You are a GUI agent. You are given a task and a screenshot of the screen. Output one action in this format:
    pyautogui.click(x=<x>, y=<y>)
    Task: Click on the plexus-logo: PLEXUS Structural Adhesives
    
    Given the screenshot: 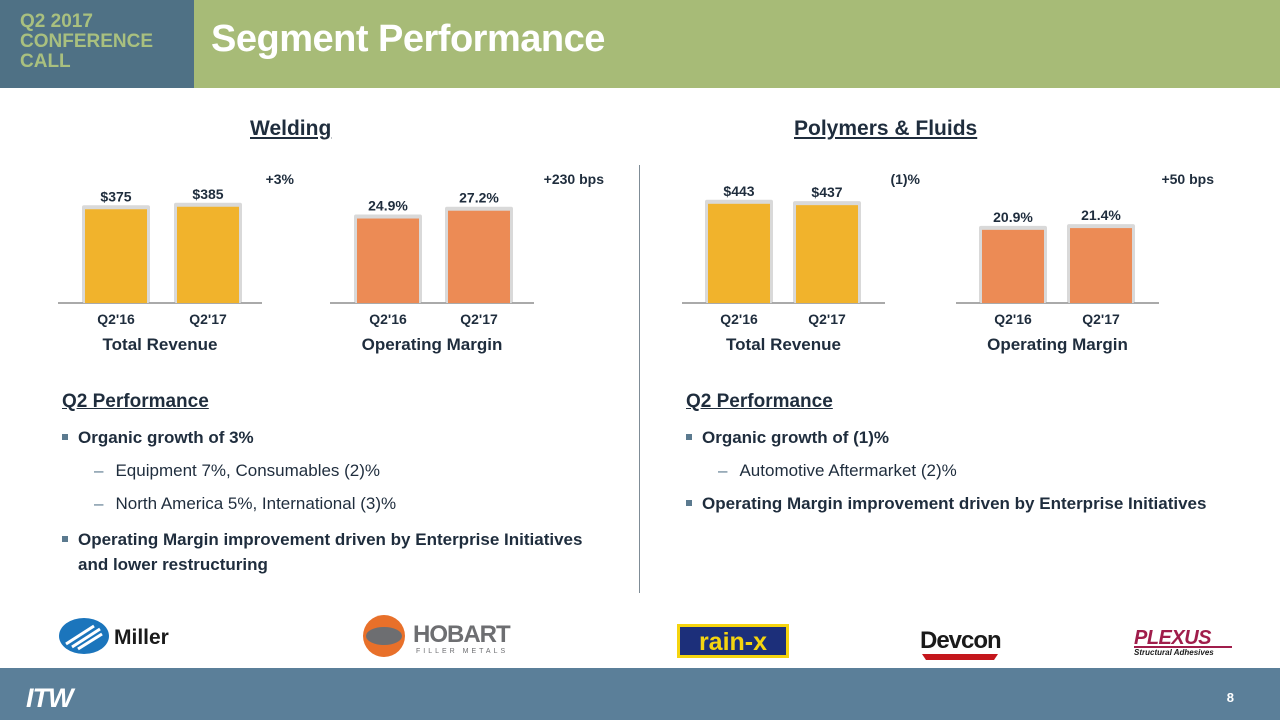 What is the action you would take?
    pyautogui.click(x=1183, y=642)
    